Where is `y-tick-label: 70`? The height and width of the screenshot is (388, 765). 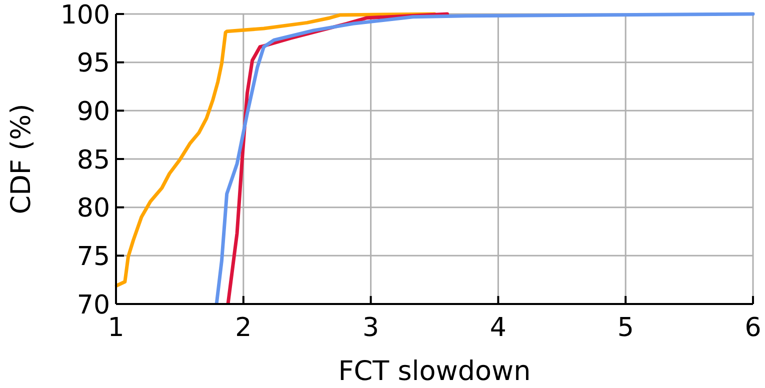 y-tick-label: 70 is located at coordinates (93, 305).